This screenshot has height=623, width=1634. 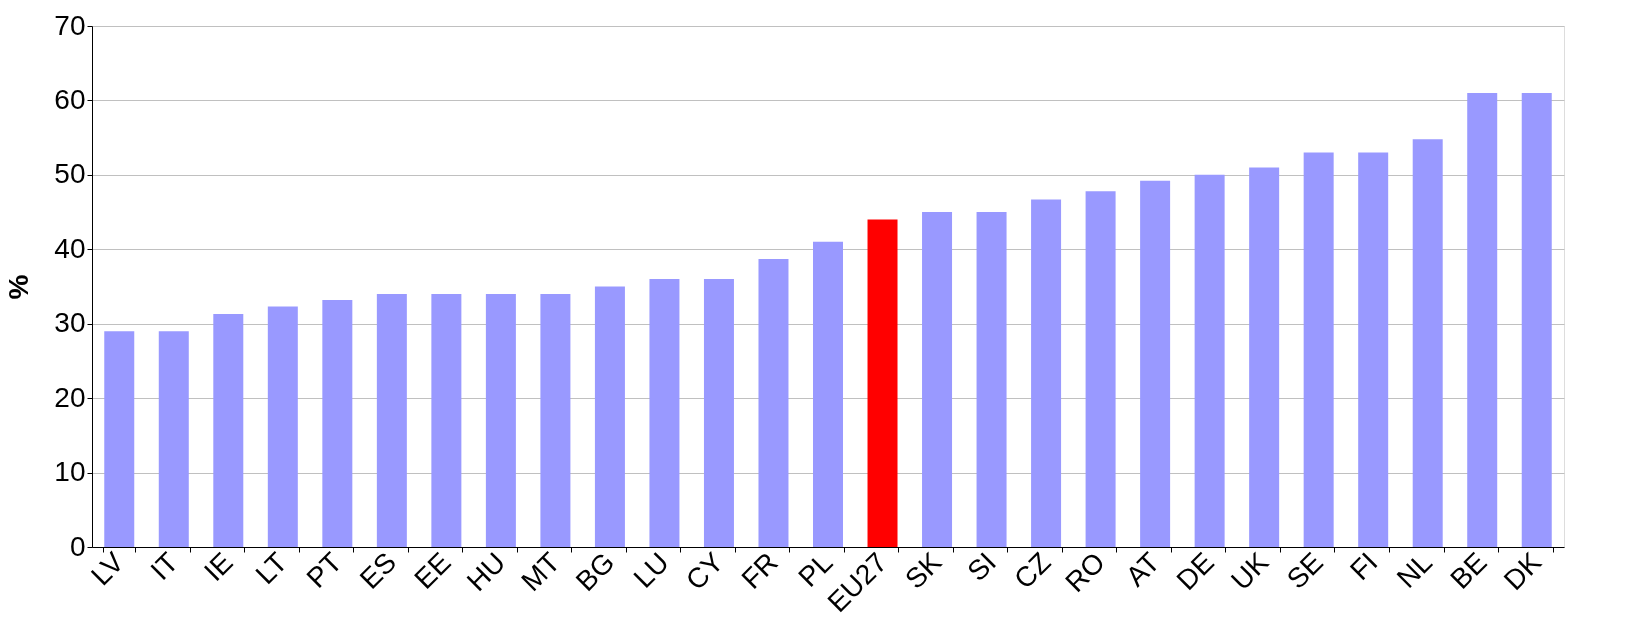 I want to click on x-tick-label: IE, so click(x=218, y=567).